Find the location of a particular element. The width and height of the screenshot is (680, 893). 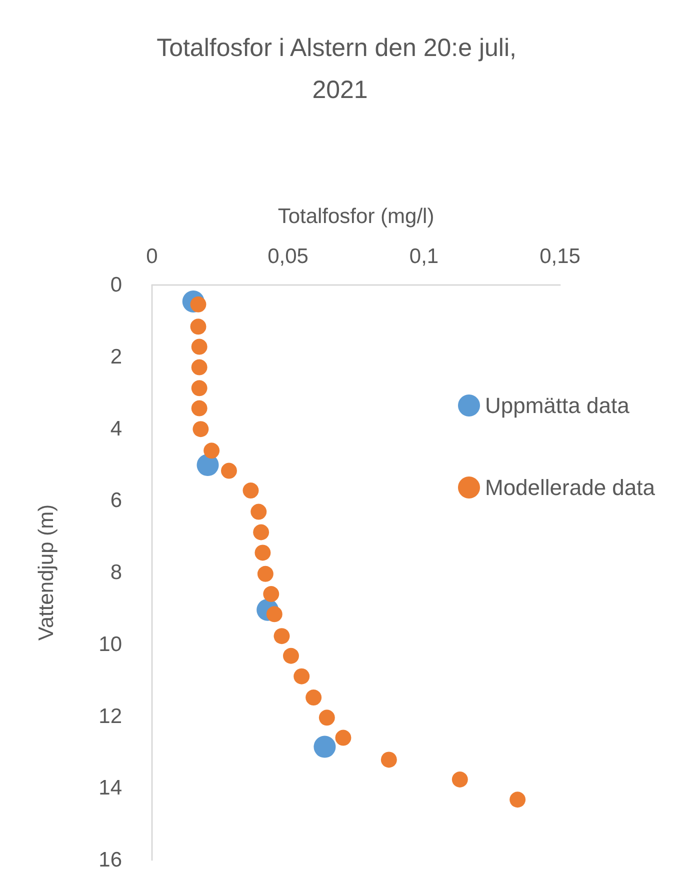

y-tick-label: 2 is located at coordinates (116, 356).